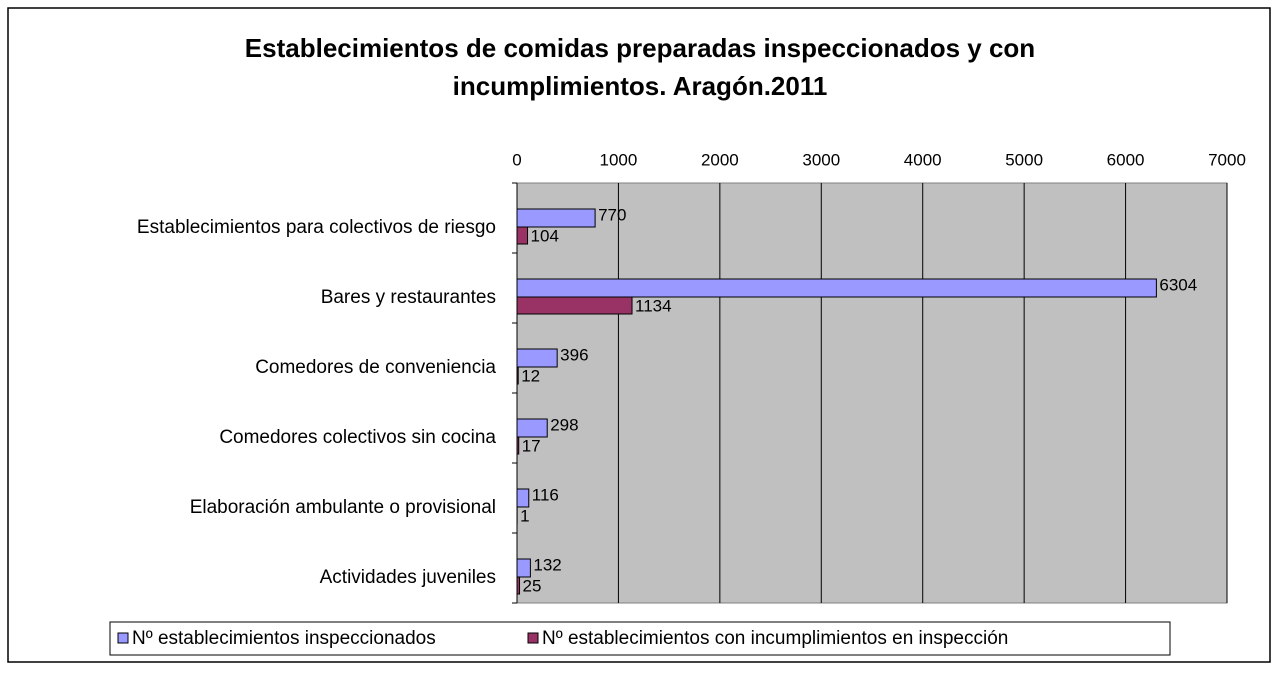 This screenshot has height=676, width=1279. I want to click on value-label: 116, so click(545, 494).